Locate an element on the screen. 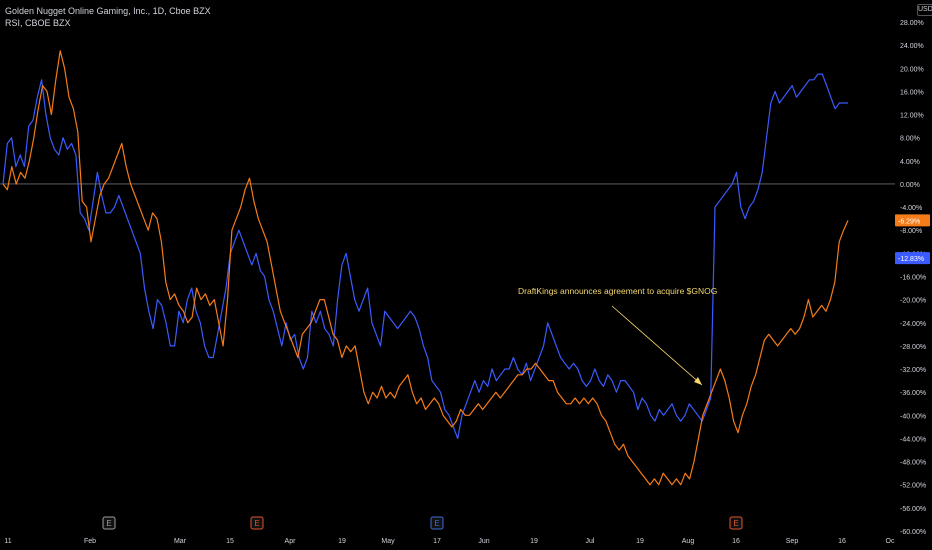 The width and height of the screenshot is (932, 550). annotation-arrow-line is located at coordinates (657, 345).